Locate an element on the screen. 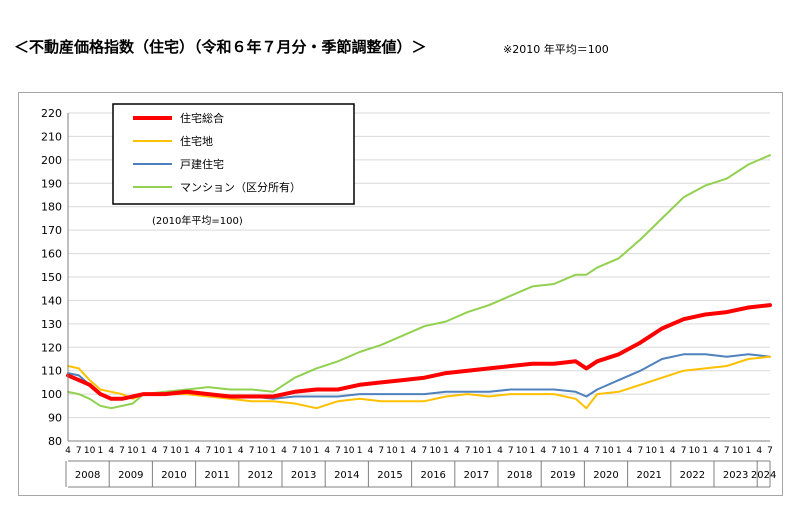 Image resolution: width=800 pixels, height=507 pixels. y-tick-label: 170 is located at coordinates (51, 230).